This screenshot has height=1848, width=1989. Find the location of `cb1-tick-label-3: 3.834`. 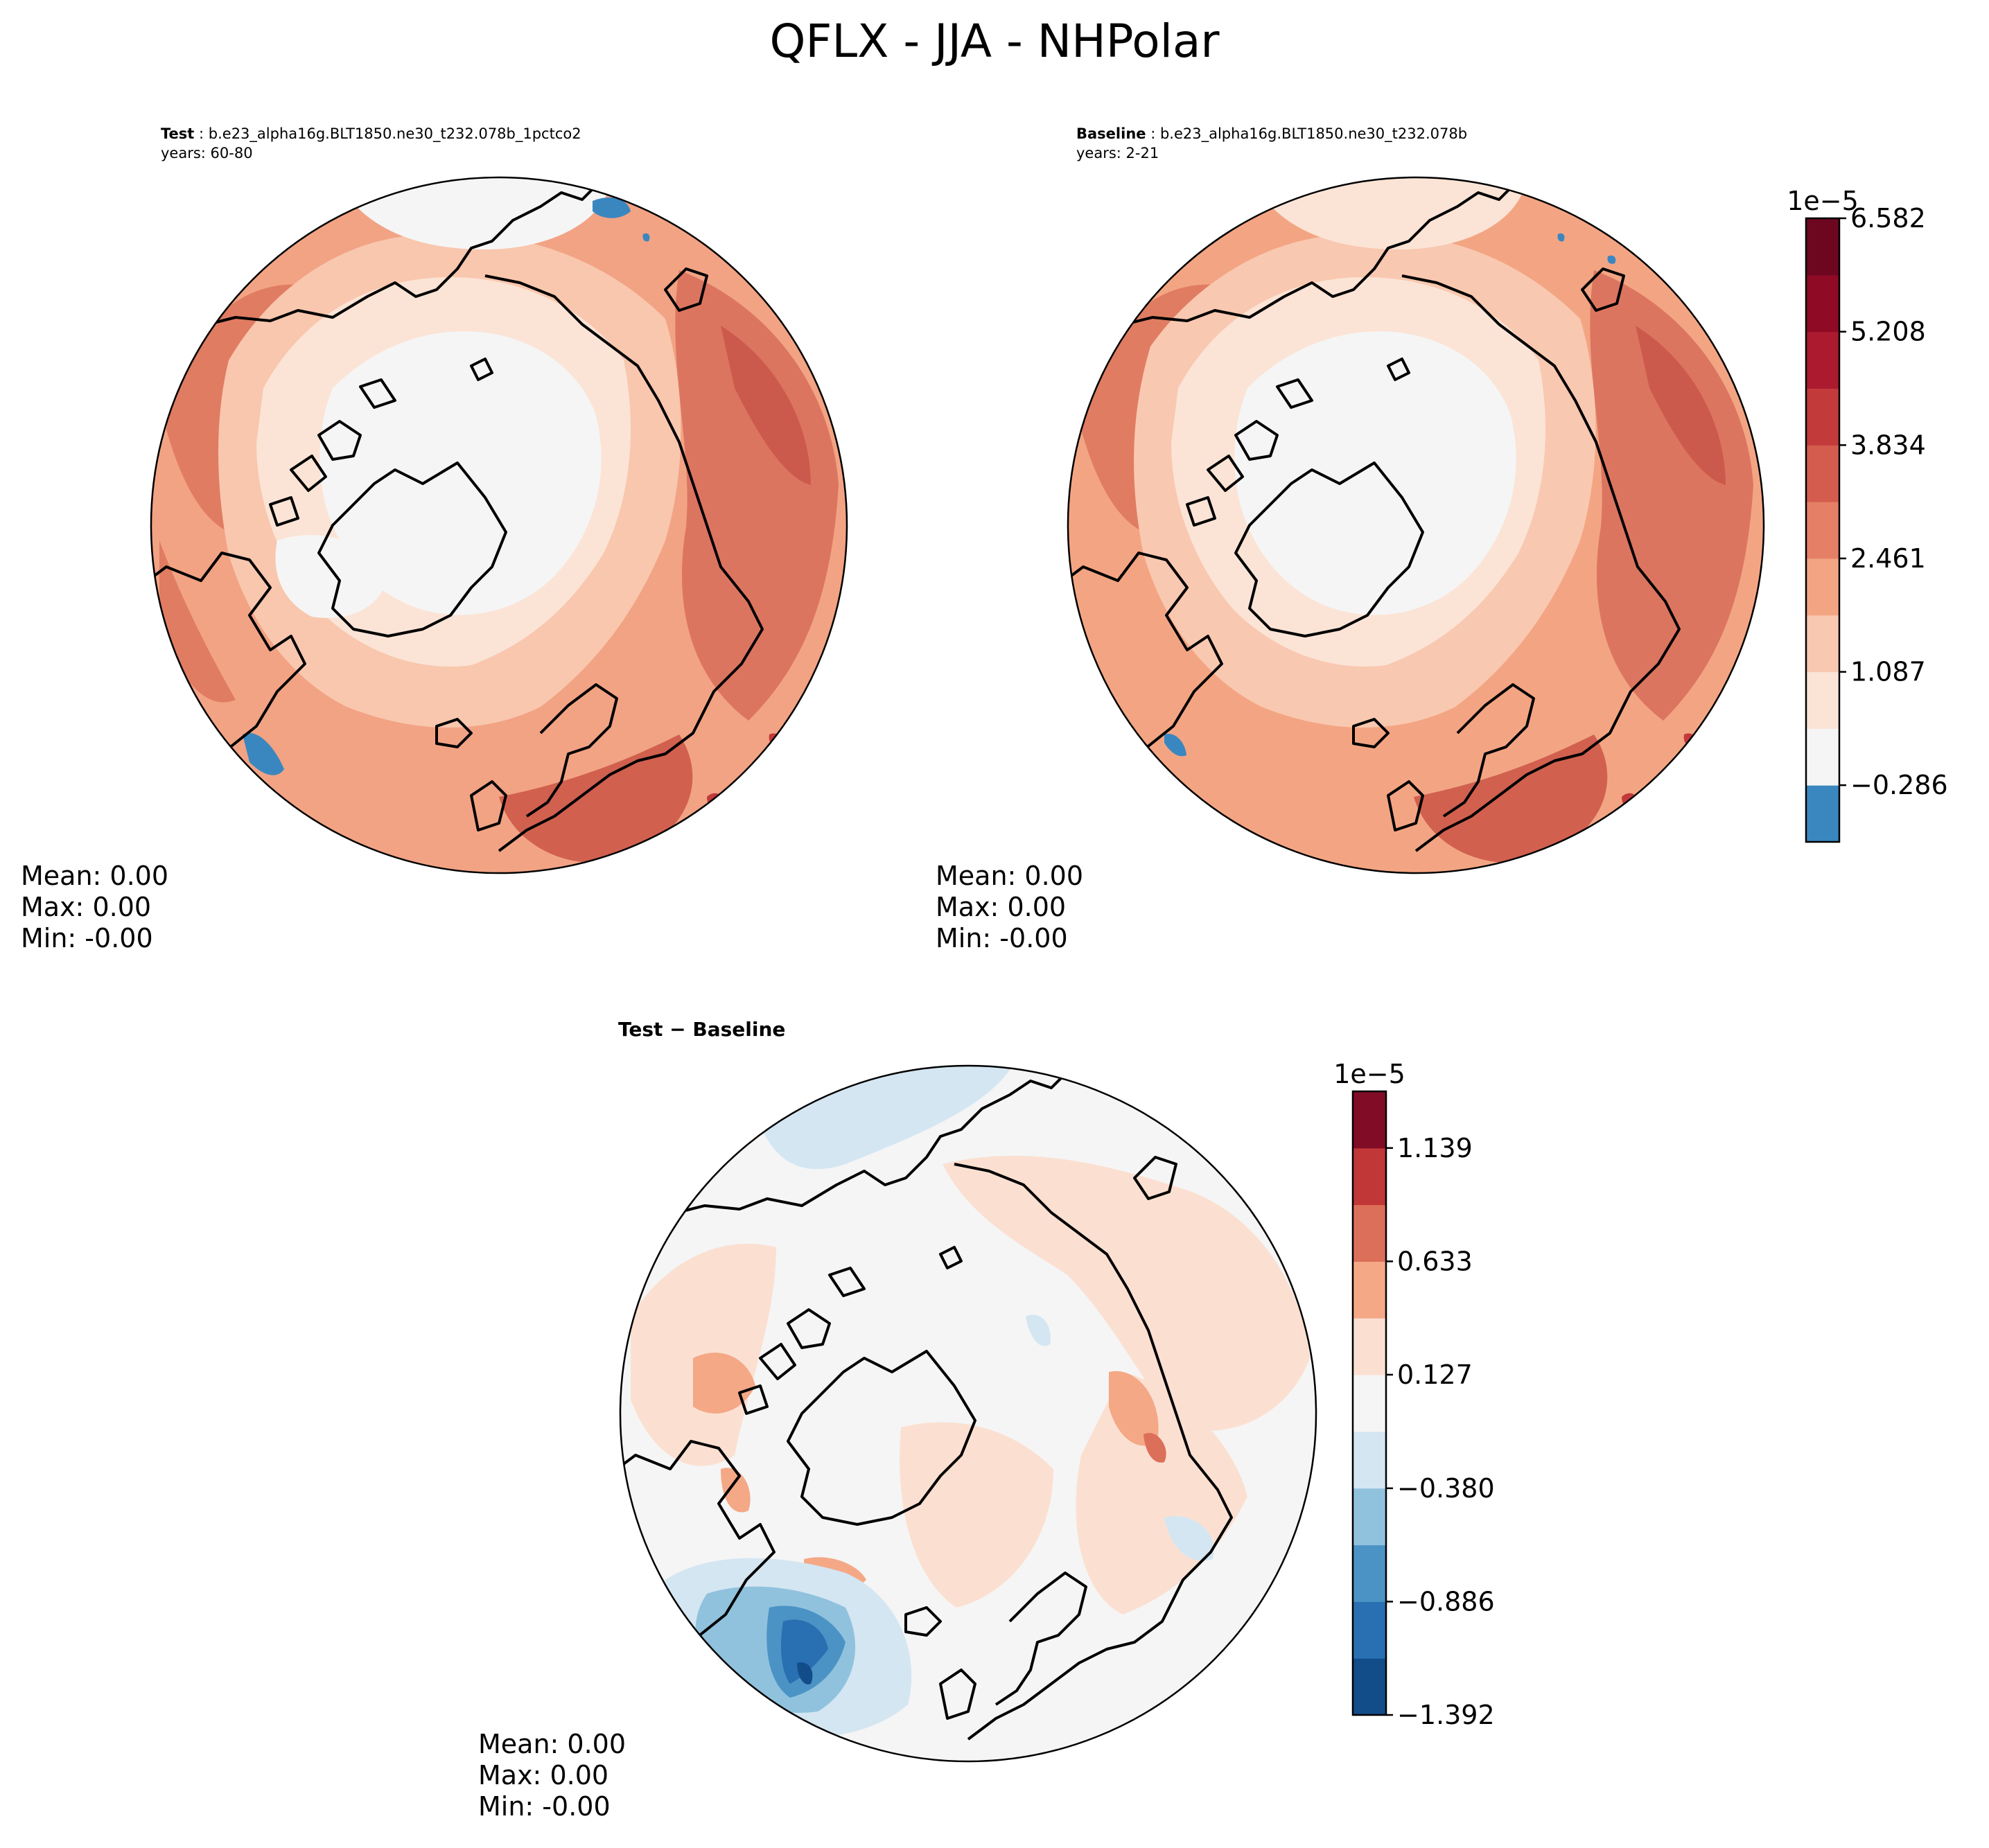

cb1-tick-label-3: 3.834 is located at coordinates (1888, 445).